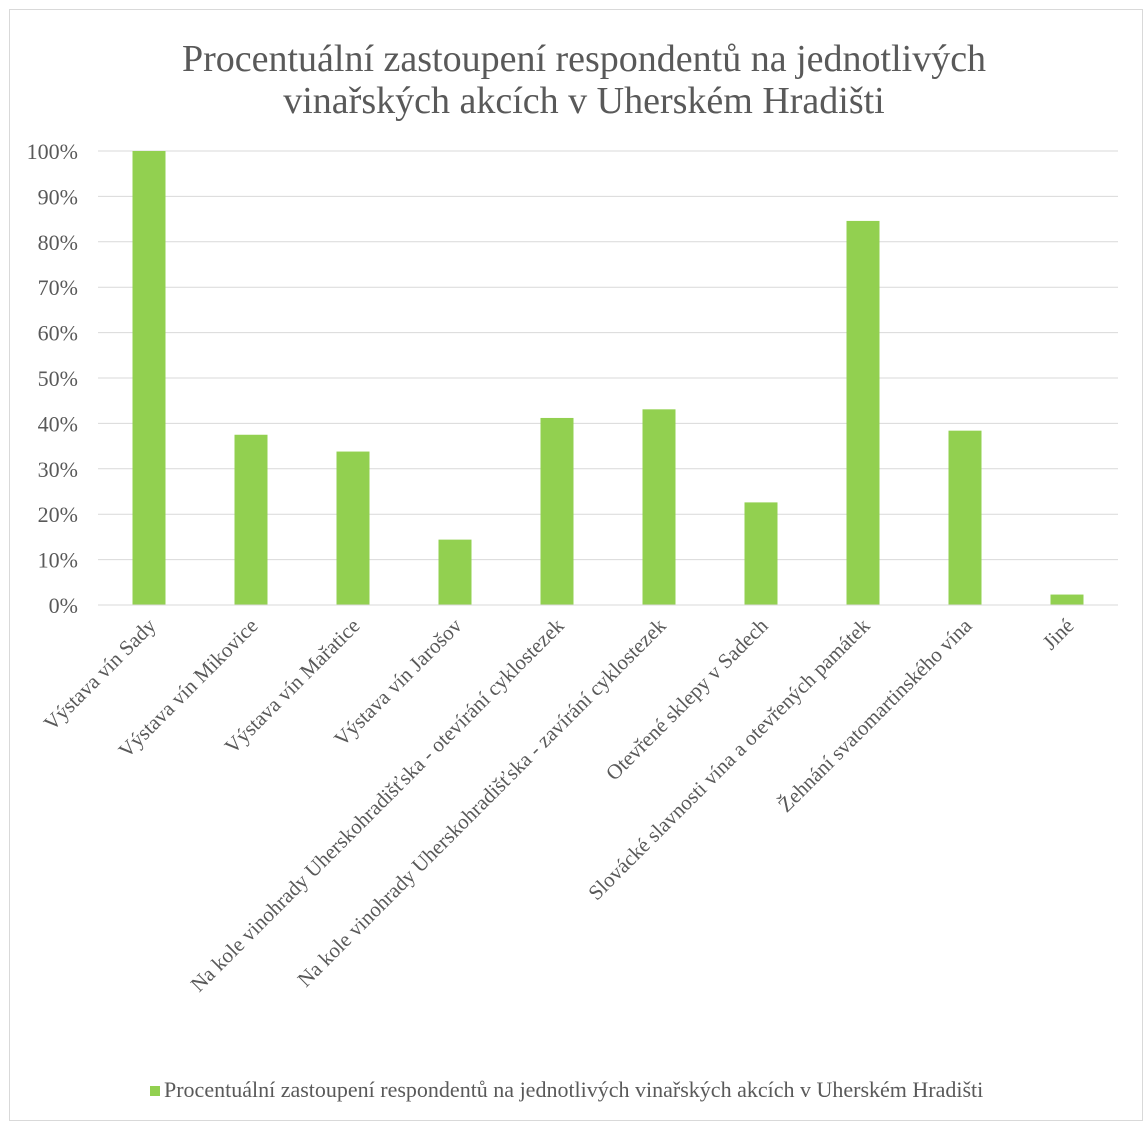  I want to click on category-label: Otevřené sklepy v Sadech, so click(687, 699).